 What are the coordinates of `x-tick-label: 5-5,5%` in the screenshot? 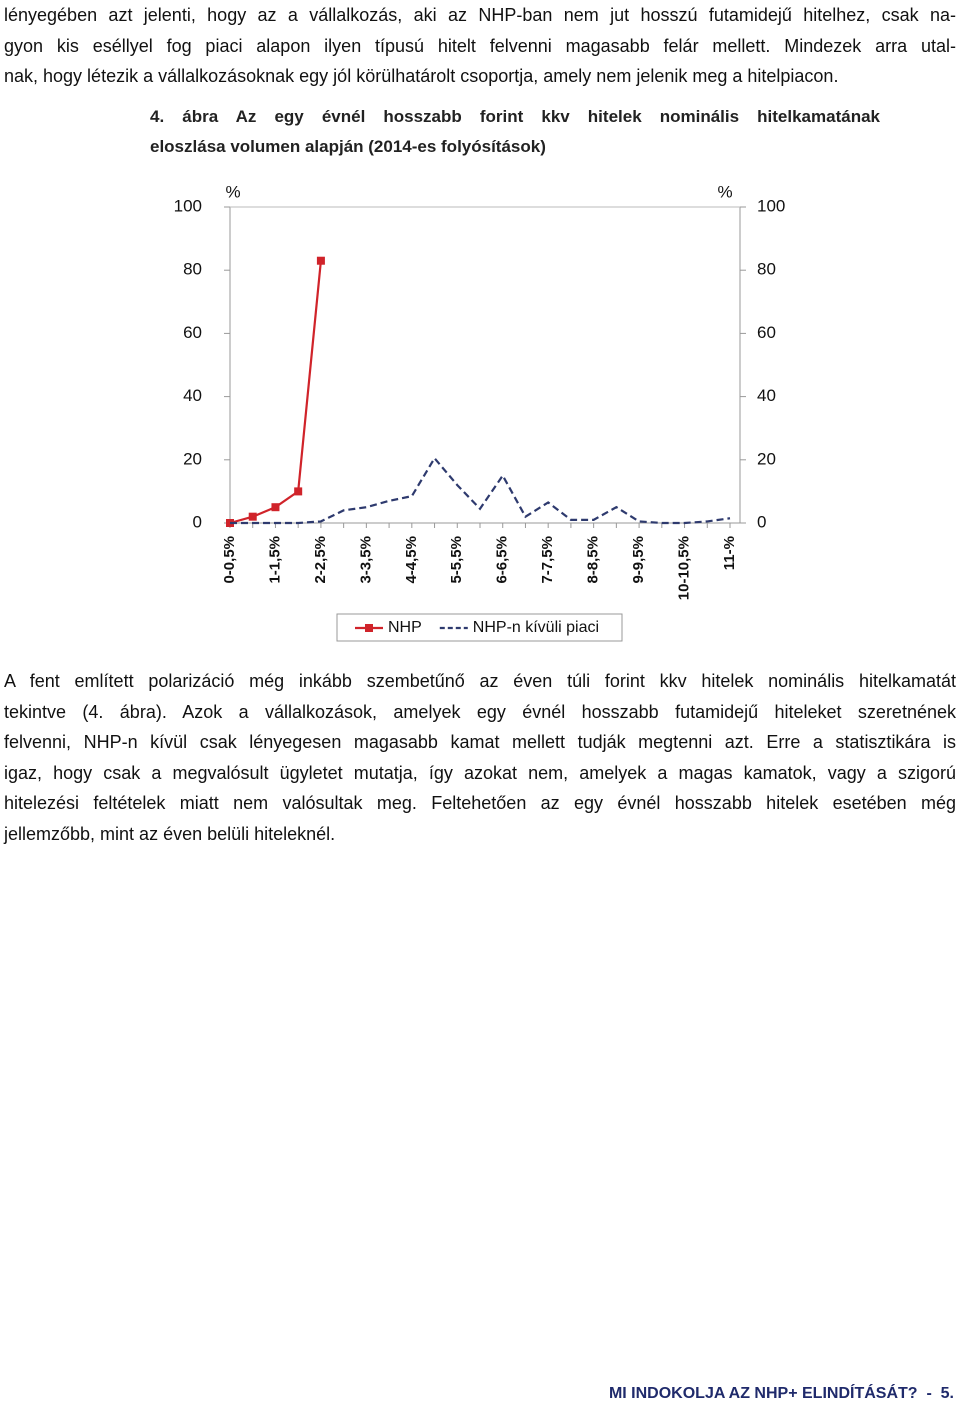 It's located at (456, 560).